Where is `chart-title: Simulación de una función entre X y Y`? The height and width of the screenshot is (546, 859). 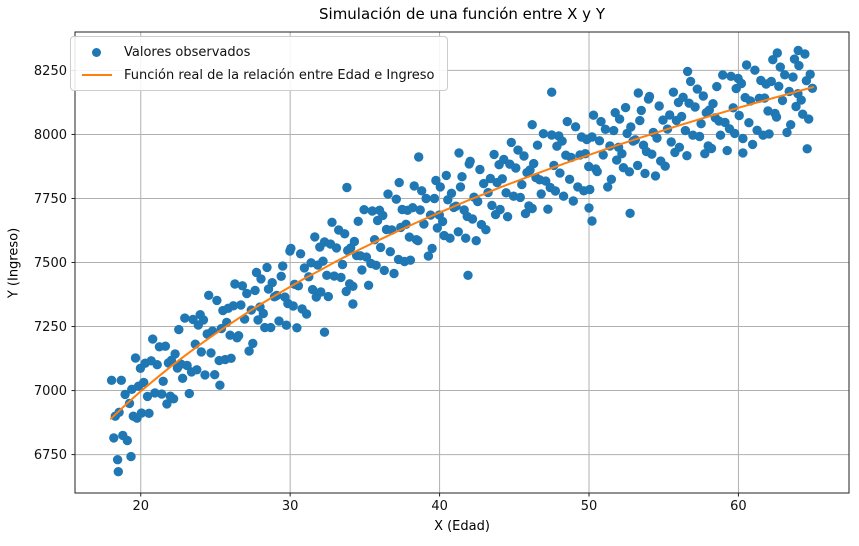 chart-title: Simulación de una función entre X y Y is located at coordinates (462, 14).